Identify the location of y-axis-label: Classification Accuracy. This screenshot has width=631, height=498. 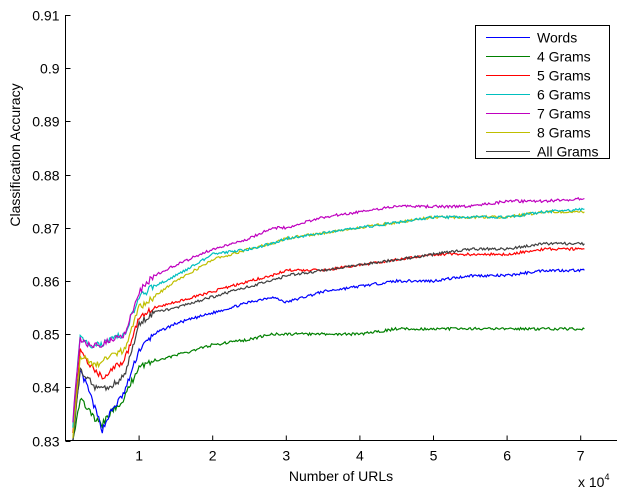
(15, 154).